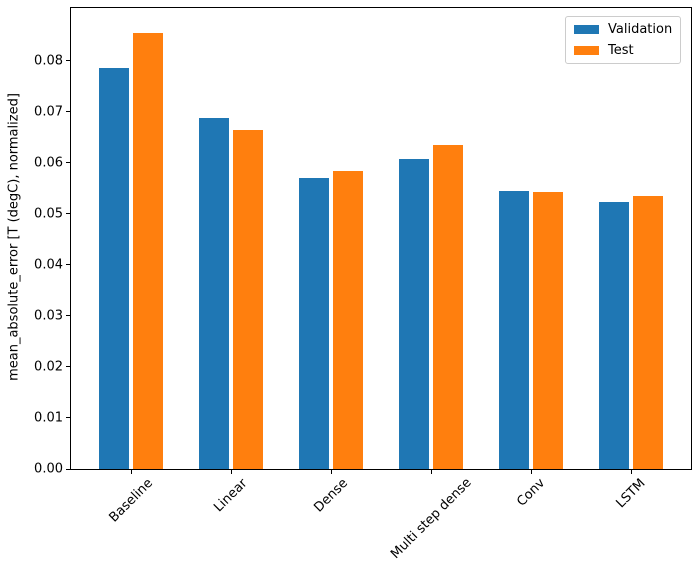 This screenshot has height=582, width=700. What do you see at coordinates (414, 314) in the screenshot?
I see `bar-validation-multi-step-dense` at bounding box center [414, 314].